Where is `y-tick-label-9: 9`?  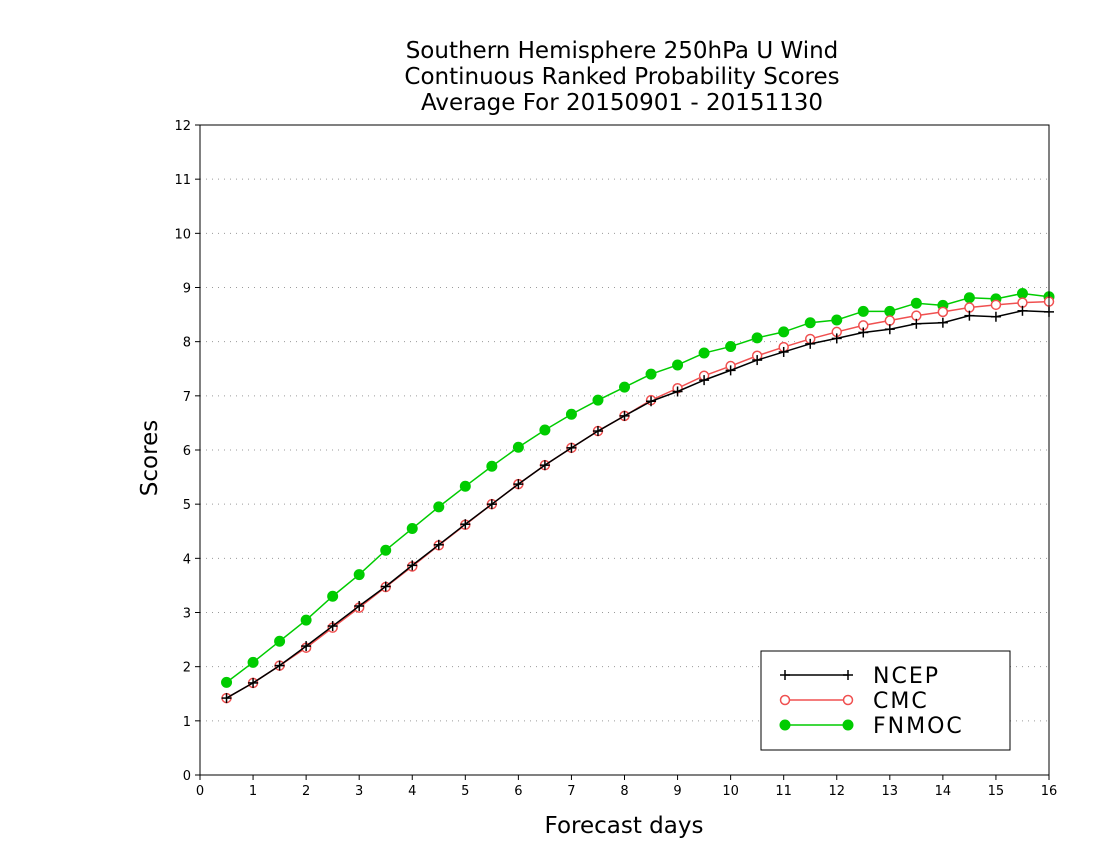 y-tick-label-9: 9 is located at coordinates (187, 289).